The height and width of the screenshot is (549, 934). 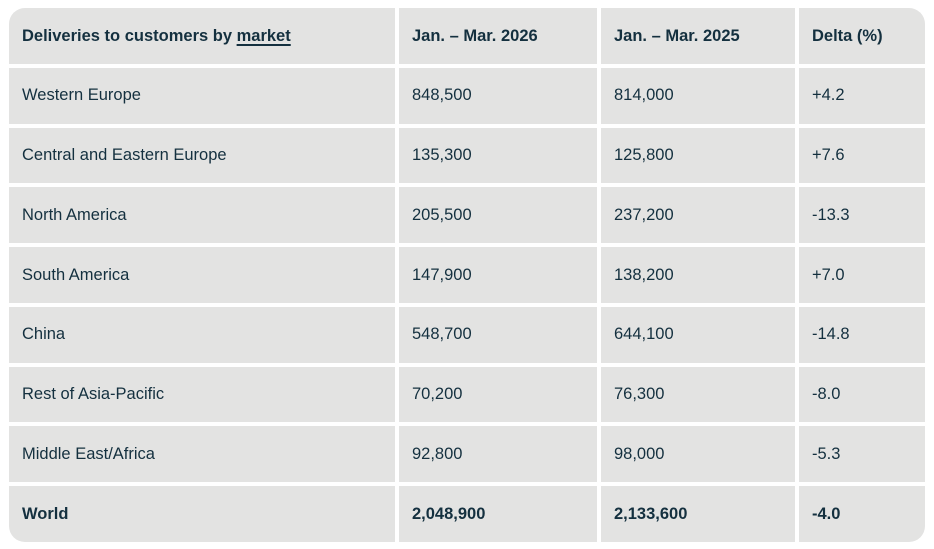 What do you see at coordinates (862, 514) in the screenshot?
I see `cell-delta: -4.0` at bounding box center [862, 514].